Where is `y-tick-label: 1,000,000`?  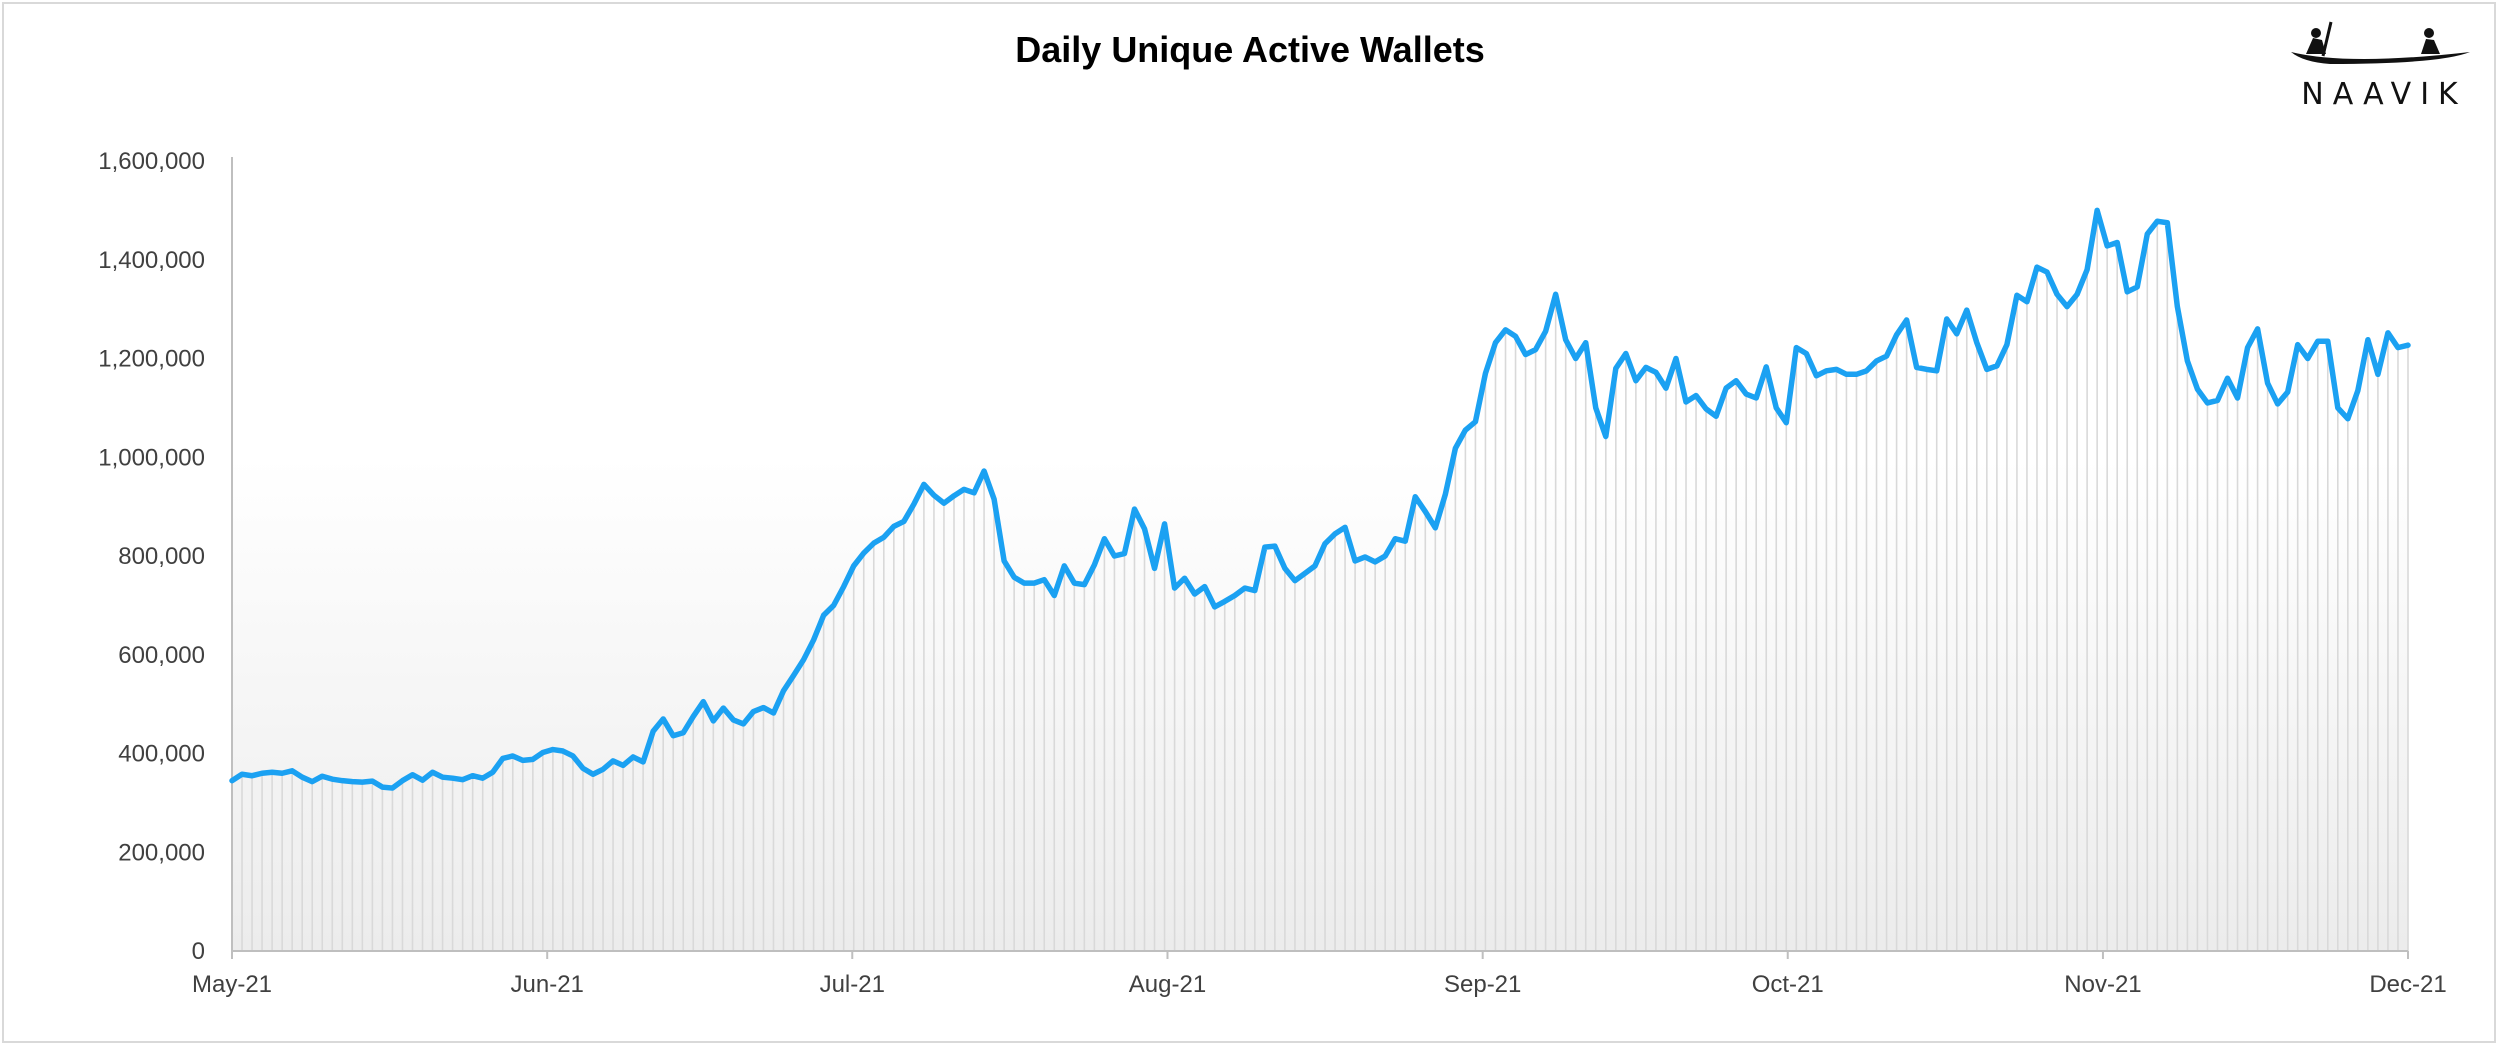
y-tick-label: 1,000,000 is located at coordinates (151, 457).